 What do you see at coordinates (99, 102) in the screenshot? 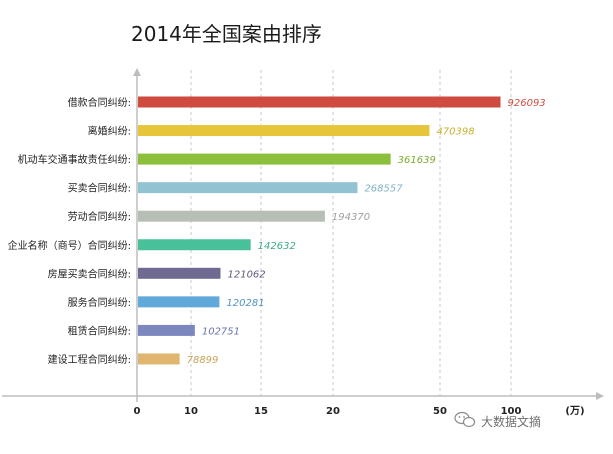
I see `category-label: 借款合同纠纷:` at bounding box center [99, 102].